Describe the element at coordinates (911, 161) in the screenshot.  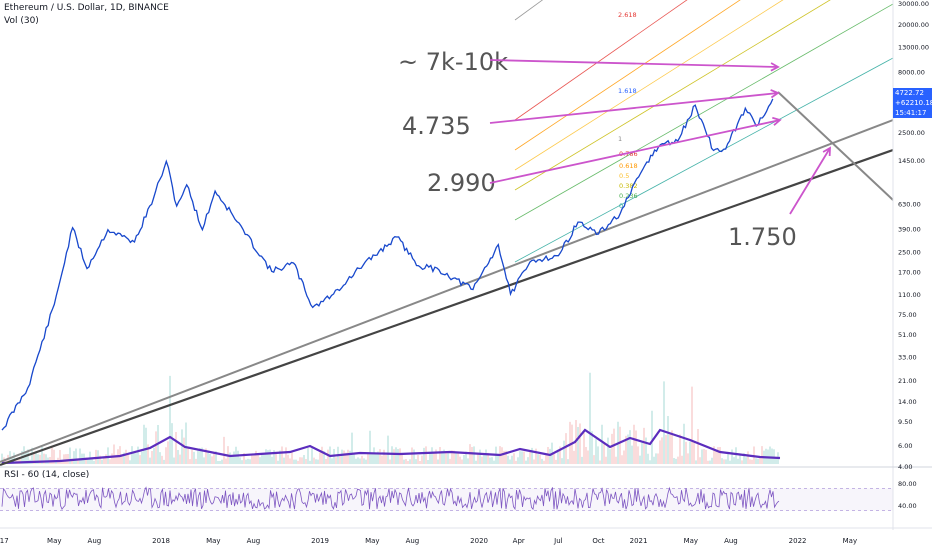
I see `y-tick-label: 1450.00` at that location.